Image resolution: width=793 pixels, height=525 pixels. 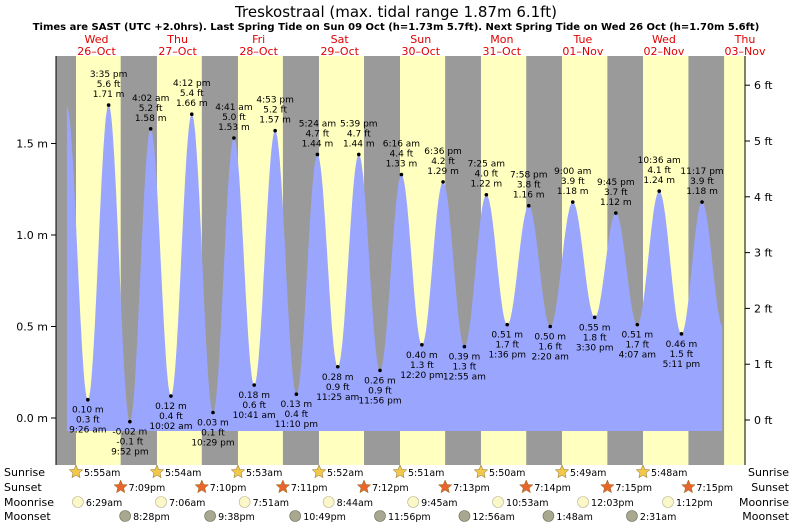 What do you see at coordinates (379, 401) in the screenshot?
I see `tide-time: 11:56 pm` at bounding box center [379, 401].